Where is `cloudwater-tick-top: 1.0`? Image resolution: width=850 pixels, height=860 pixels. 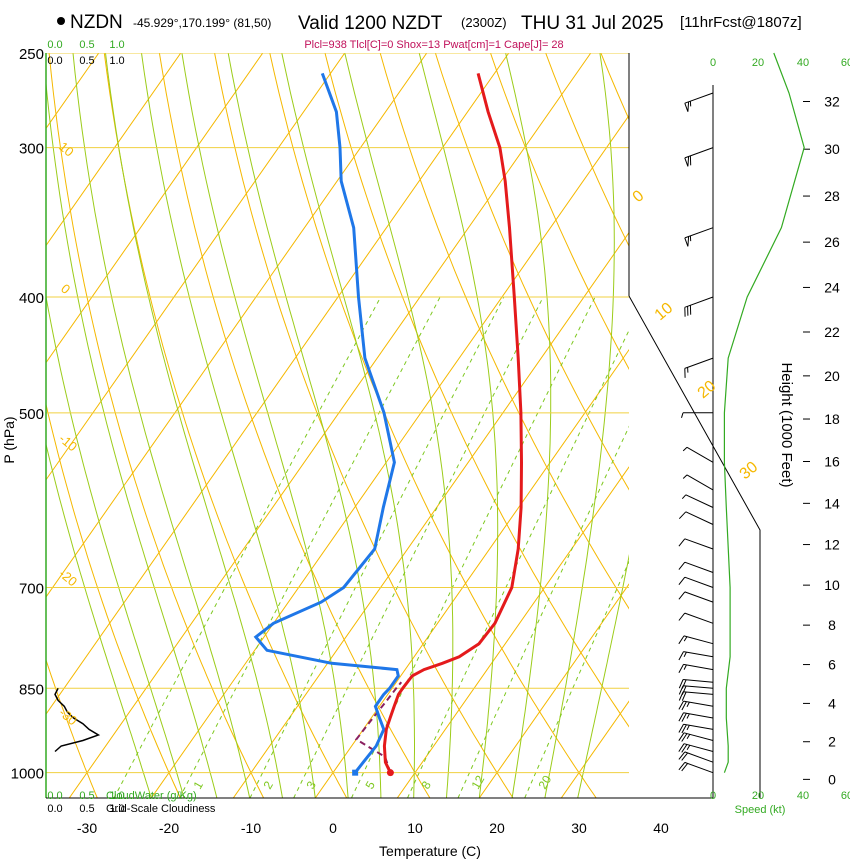
cloudwater-tick-top: 1.0 is located at coordinates (116, 45).